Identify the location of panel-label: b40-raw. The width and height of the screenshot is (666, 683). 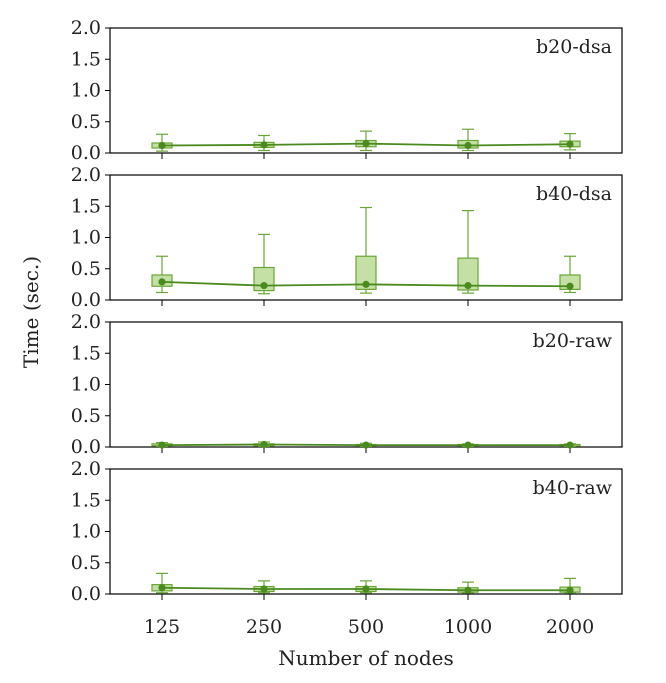
(573, 488).